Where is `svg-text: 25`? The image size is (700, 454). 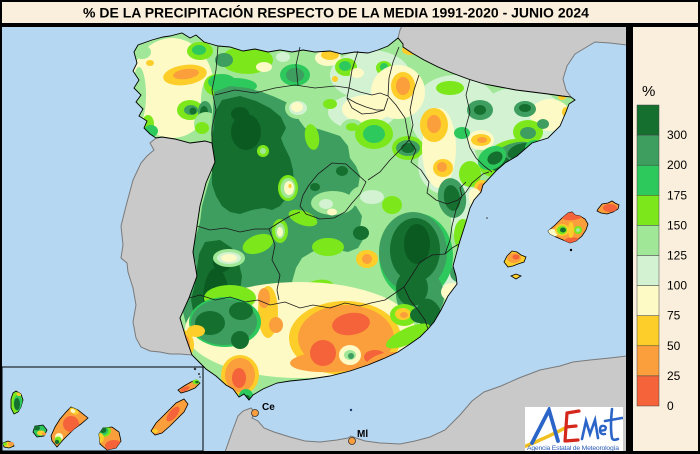 svg-text: 25 is located at coordinates (674, 376).